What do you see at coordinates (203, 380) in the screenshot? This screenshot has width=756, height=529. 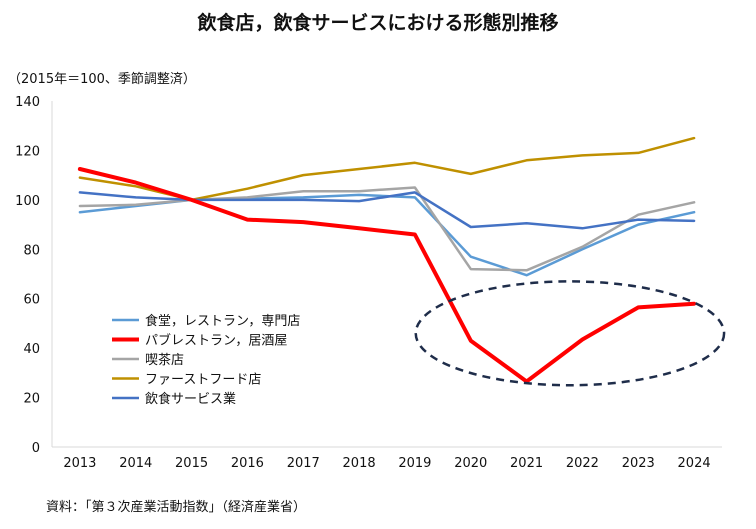 I see `legend-label: ファーストフード店` at bounding box center [203, 380].